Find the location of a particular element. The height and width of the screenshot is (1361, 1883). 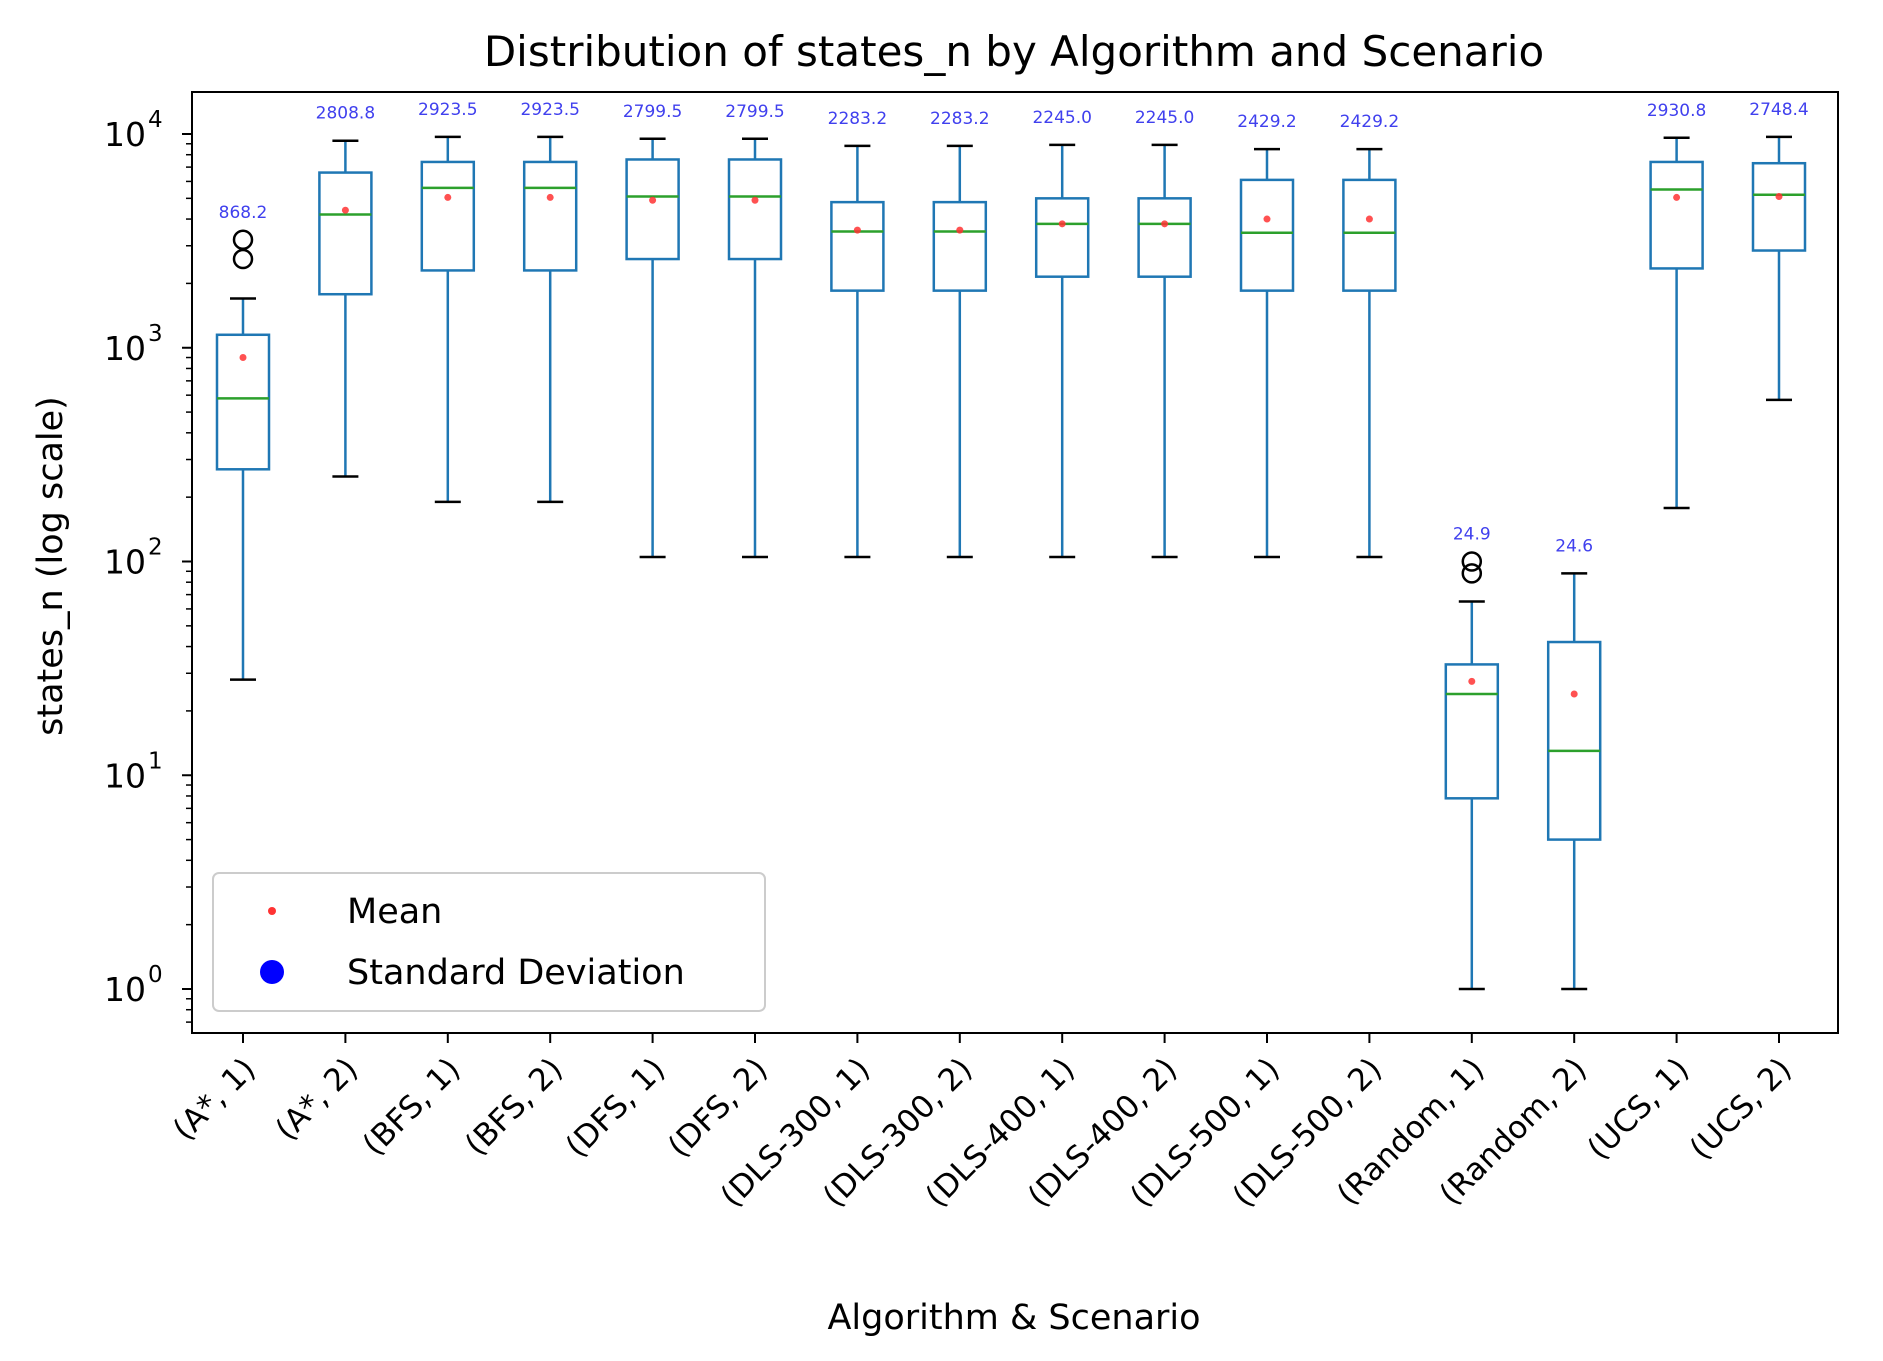

box-group: 24.6 is located at coordinates (1574, 763).